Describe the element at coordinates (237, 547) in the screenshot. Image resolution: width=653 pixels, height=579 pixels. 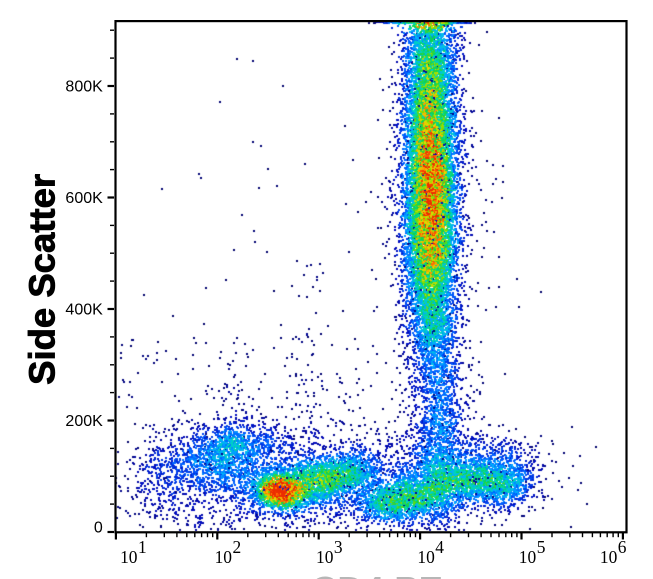
I see `svg-text: 2` at that location.